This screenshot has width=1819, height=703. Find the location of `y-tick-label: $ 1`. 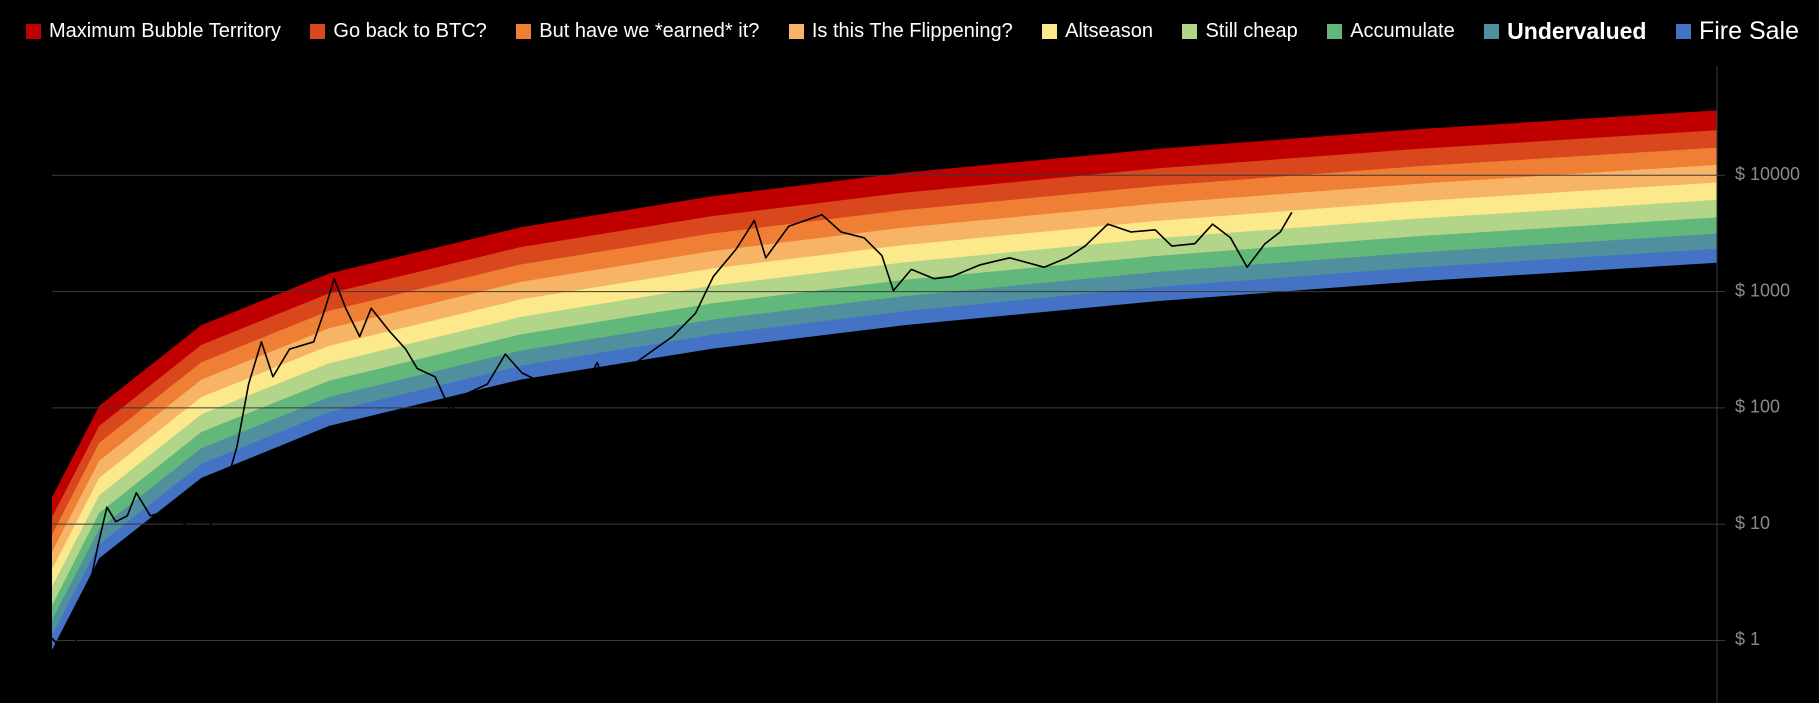

y-tick-label: $ 1 is located at coordinates (1747, 639).